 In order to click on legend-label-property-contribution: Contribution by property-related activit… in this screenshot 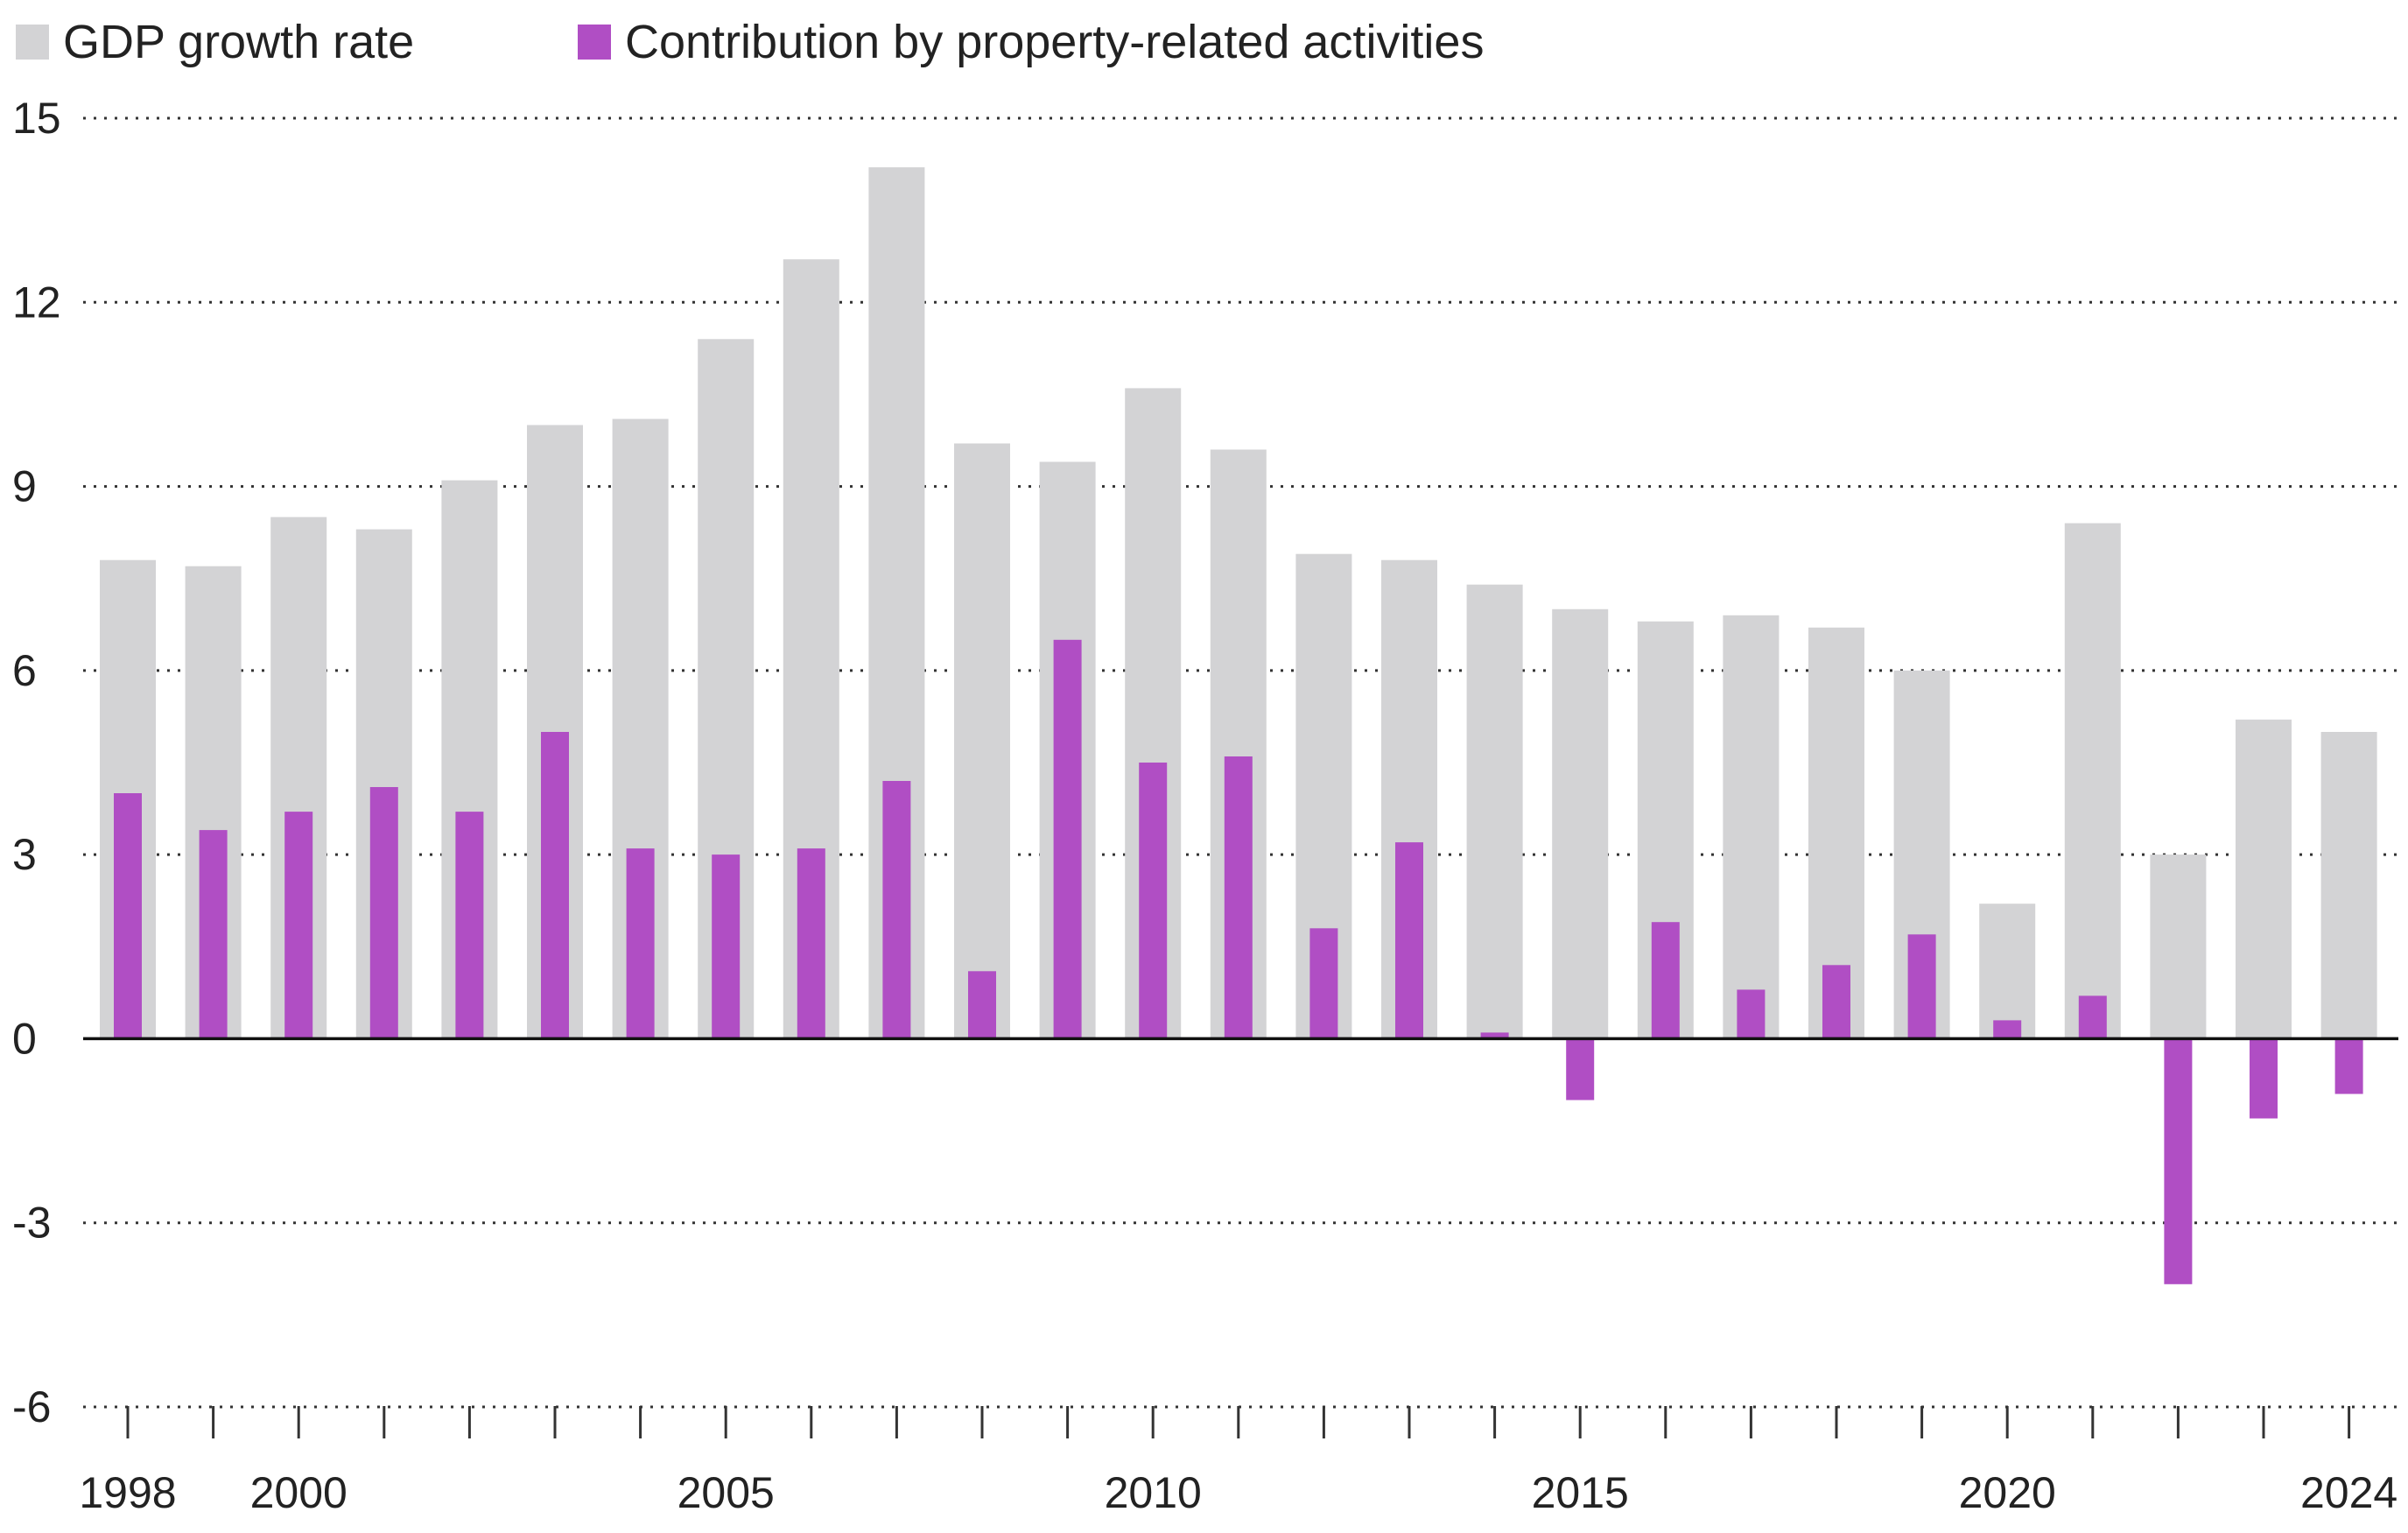, I will do `click(1054, 42)`.